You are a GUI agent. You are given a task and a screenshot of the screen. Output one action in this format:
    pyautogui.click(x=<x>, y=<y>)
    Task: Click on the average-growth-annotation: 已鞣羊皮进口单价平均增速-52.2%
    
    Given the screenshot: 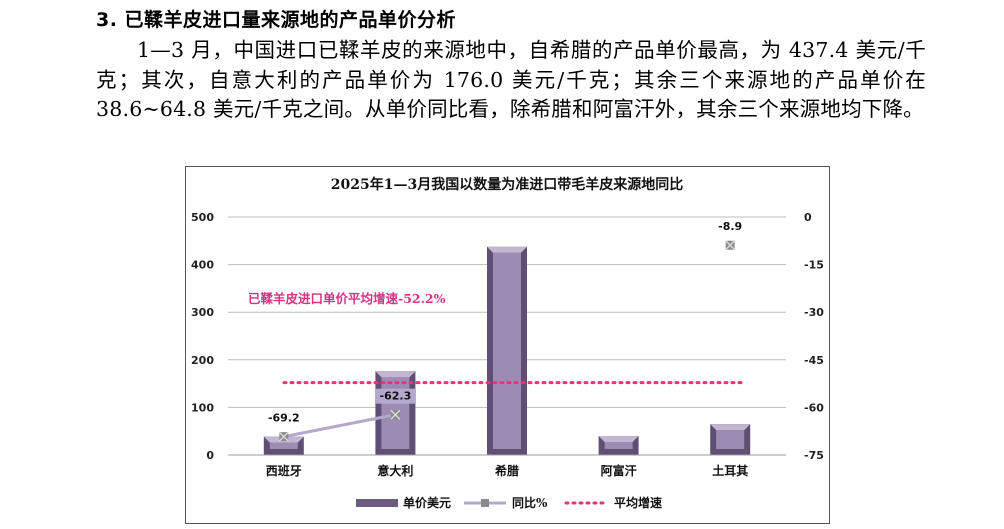 What is the action you would take?
    pyautogui.click(x=347, y=298)
    